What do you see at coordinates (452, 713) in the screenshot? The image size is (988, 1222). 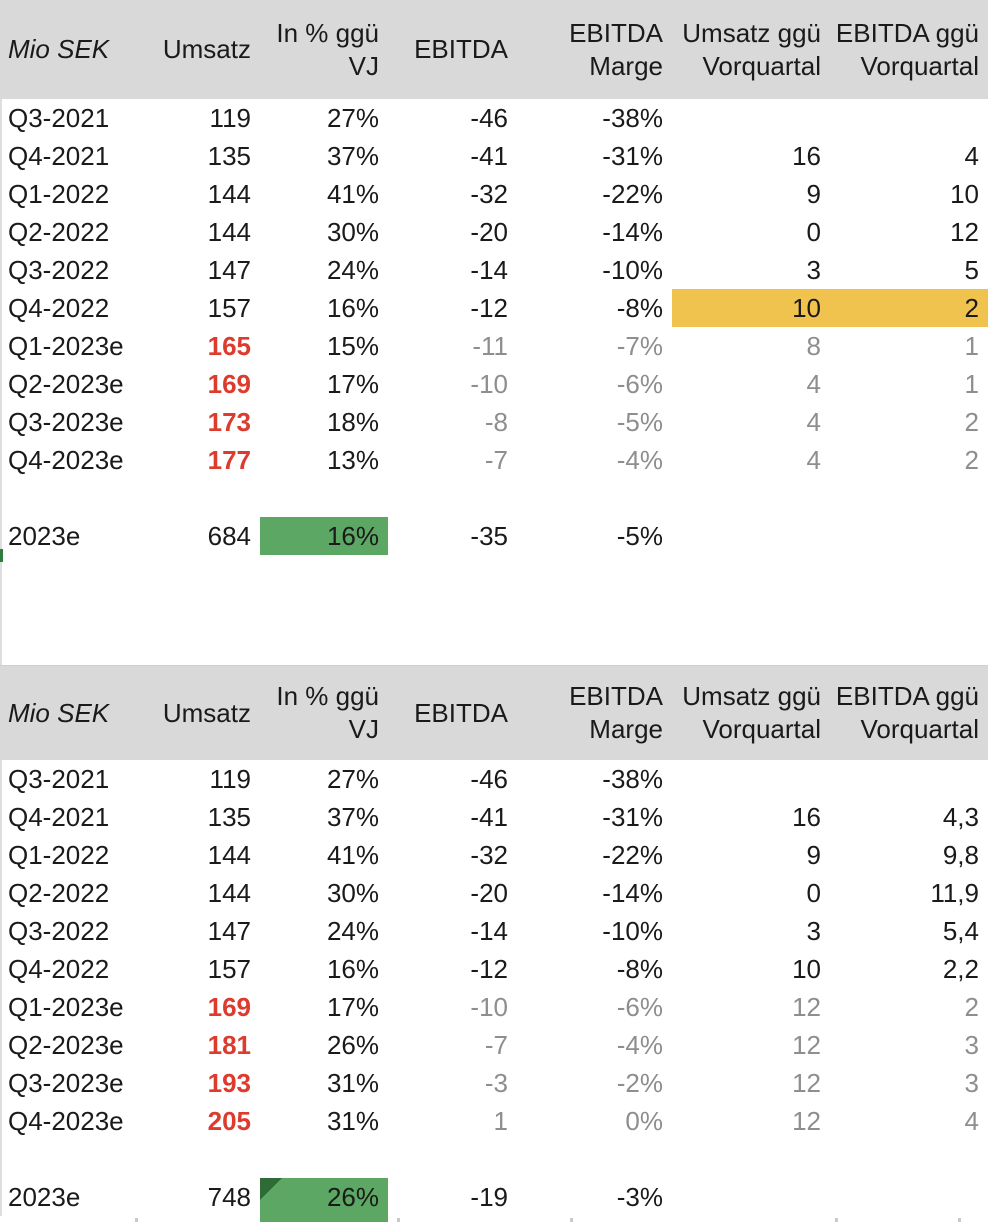 I see `ebitda-column-header: EBITDA` at bounding box center [452, 713].